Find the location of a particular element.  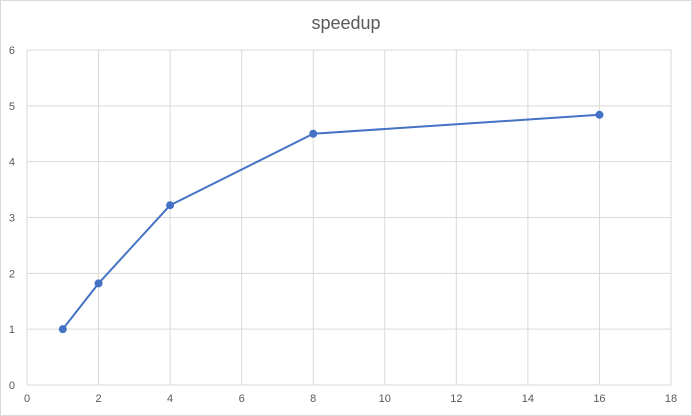

y-tick-label: 4 is located at coordinates (12, 163).